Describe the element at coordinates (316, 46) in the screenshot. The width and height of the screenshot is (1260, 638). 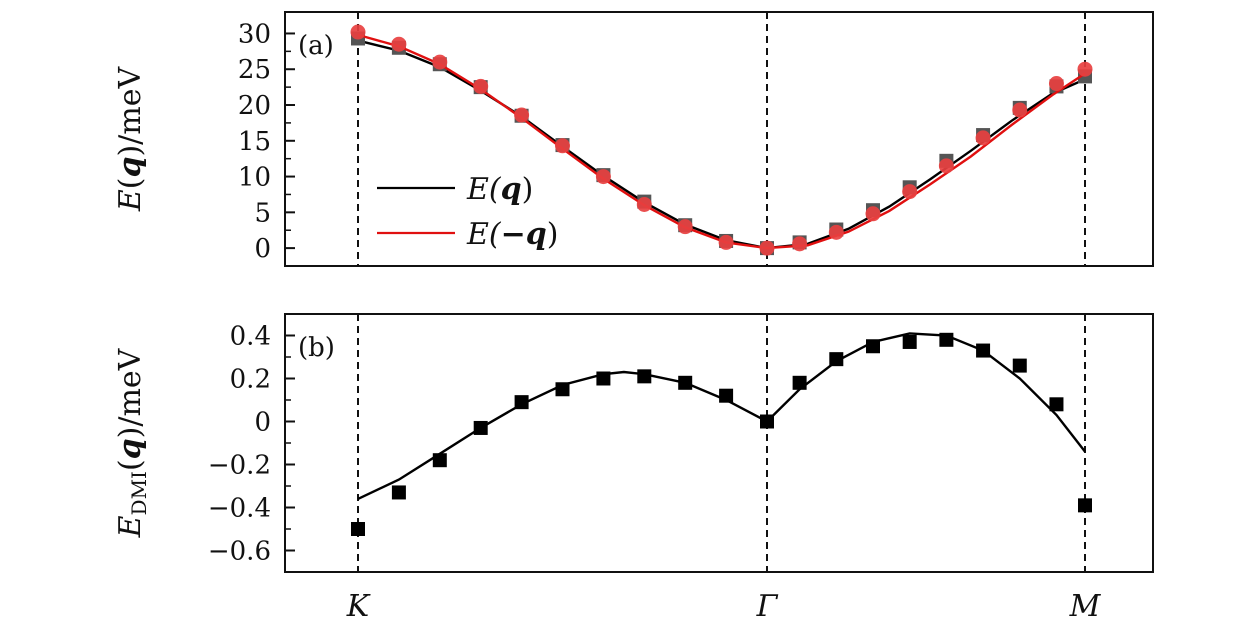
I see `panel-a-tag: (a)` at that location.